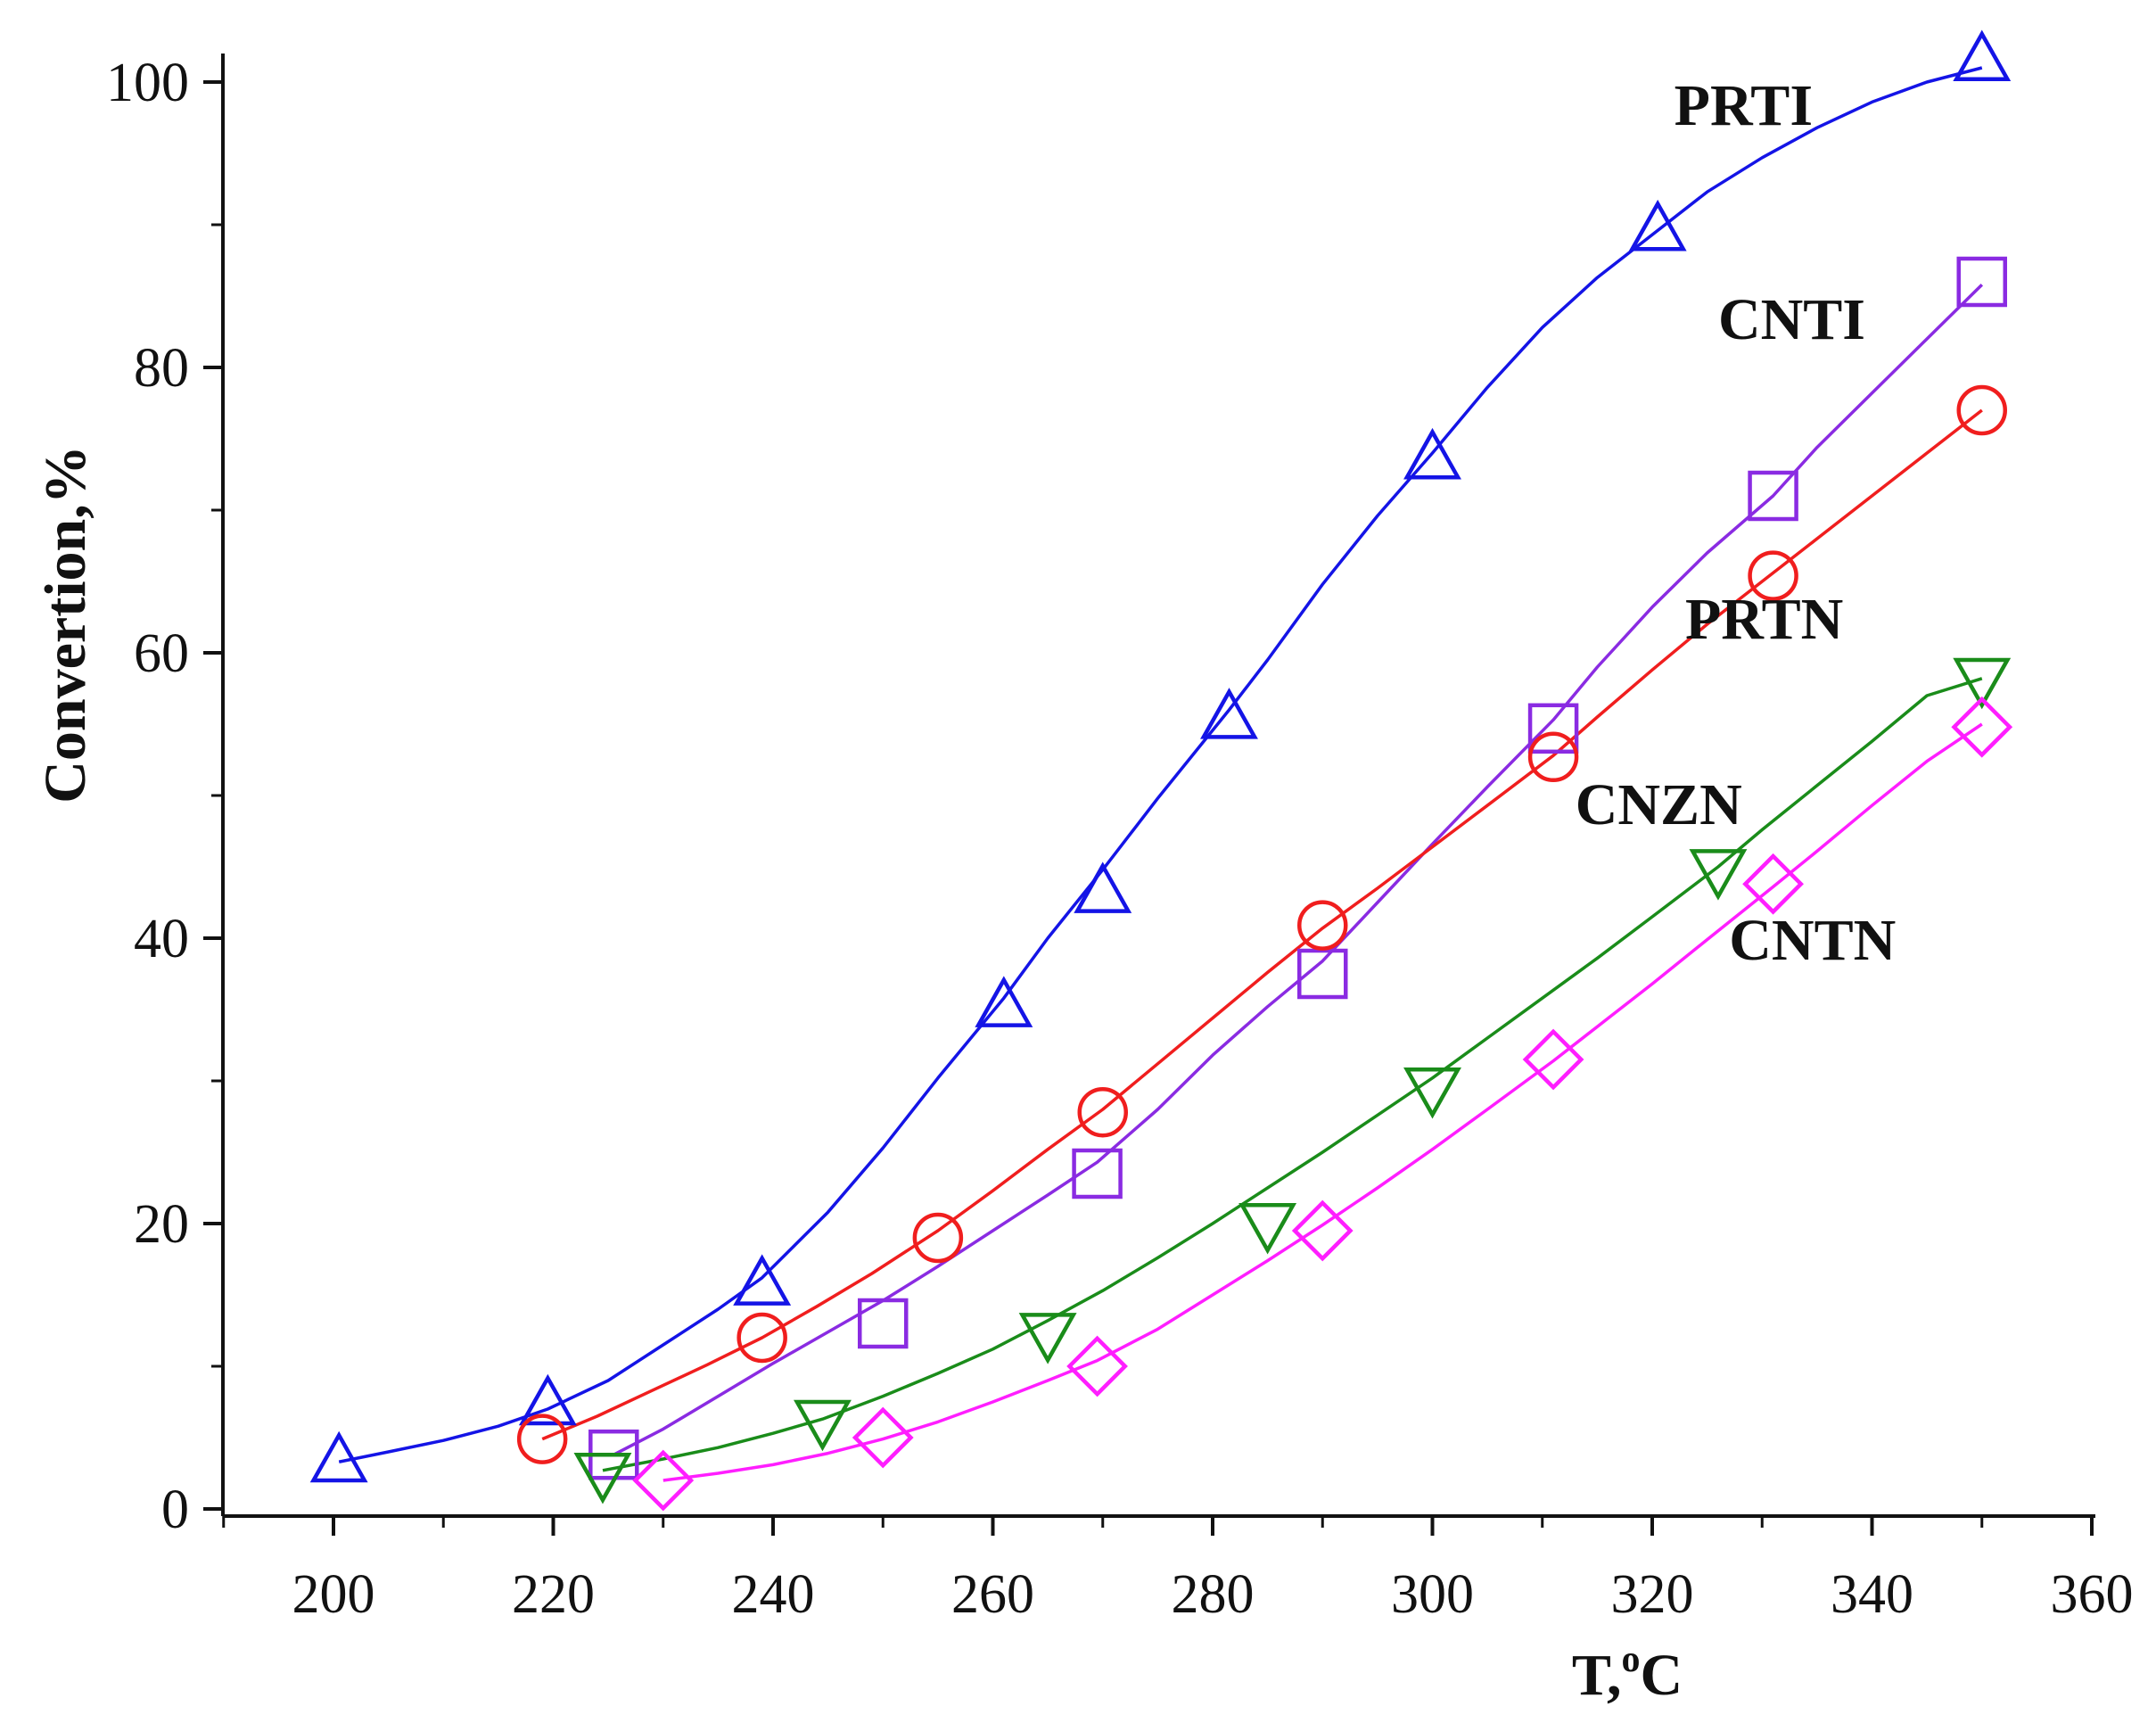 The height and width of the screenshot is (1731, 2156). I want to click on series-label-cnti: CNTI, so click(1792, 319).